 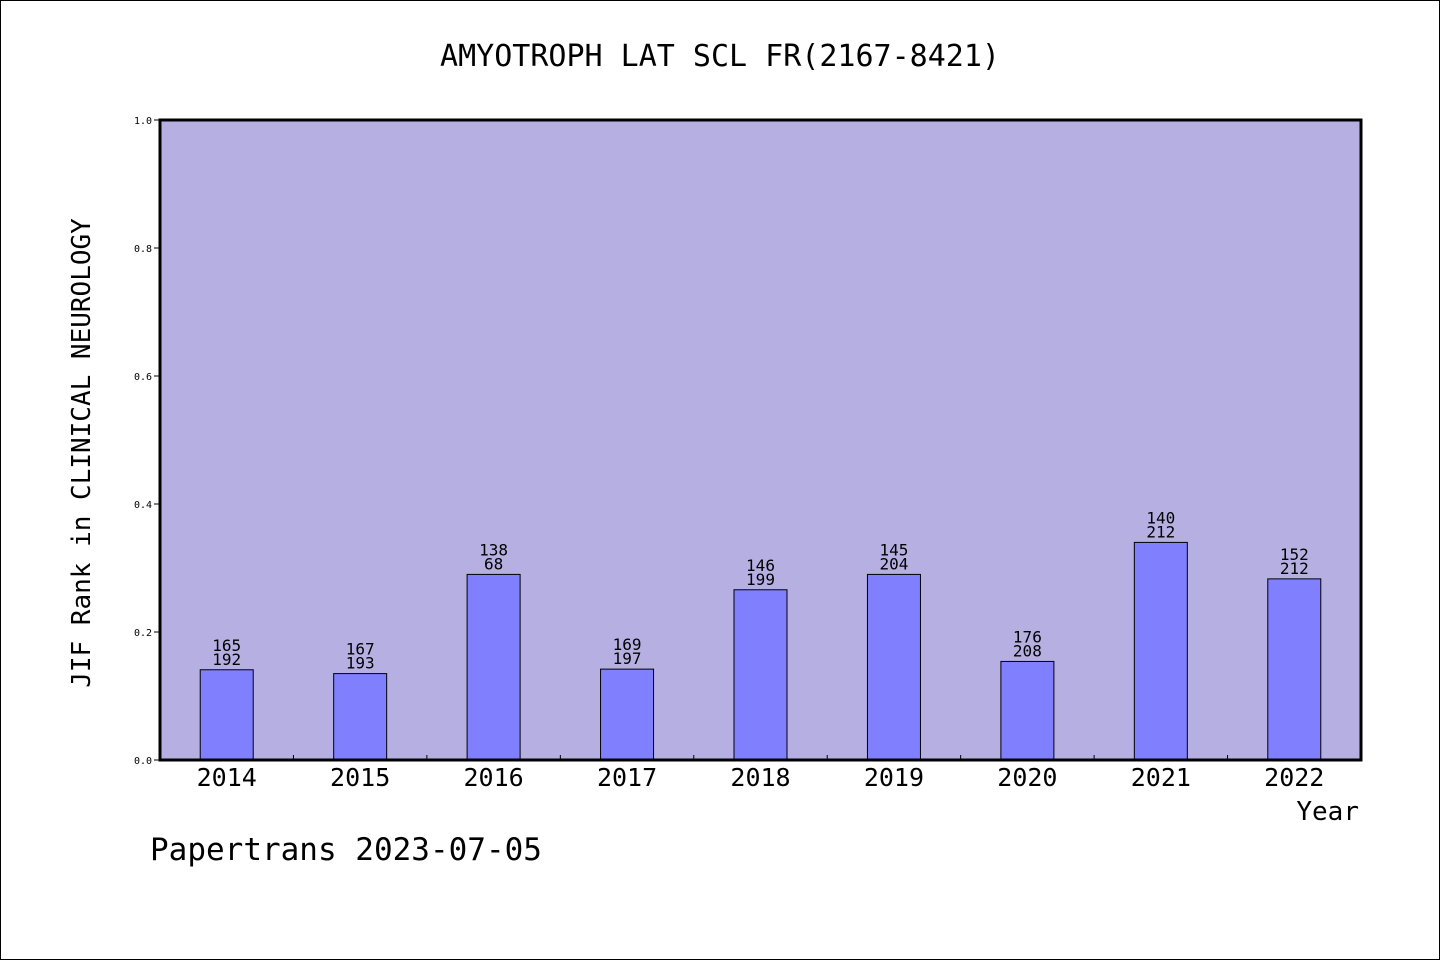 What do you see at coordinates (760, 579) in the screenshot?
I see `bar-total-label: 199` at bounding box center [760, 579].